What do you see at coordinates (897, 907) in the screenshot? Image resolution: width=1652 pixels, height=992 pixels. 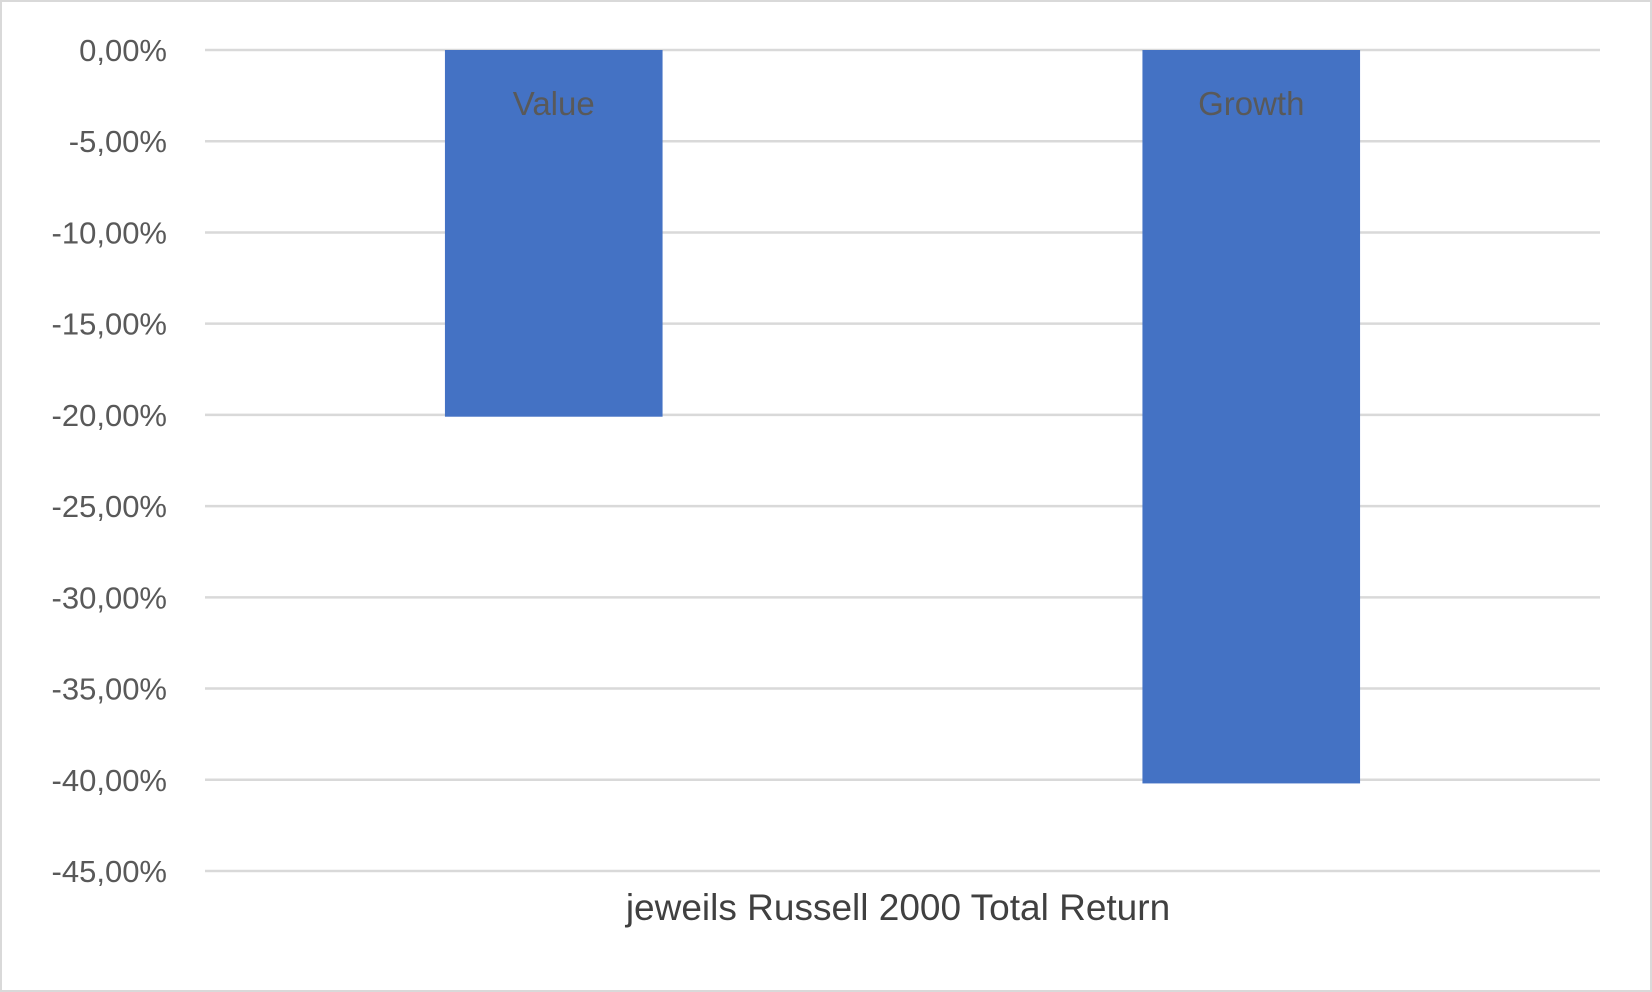 I see `x-axis-label: jeweils Russell 2000 Total Return` at bounding box center [897, 907].